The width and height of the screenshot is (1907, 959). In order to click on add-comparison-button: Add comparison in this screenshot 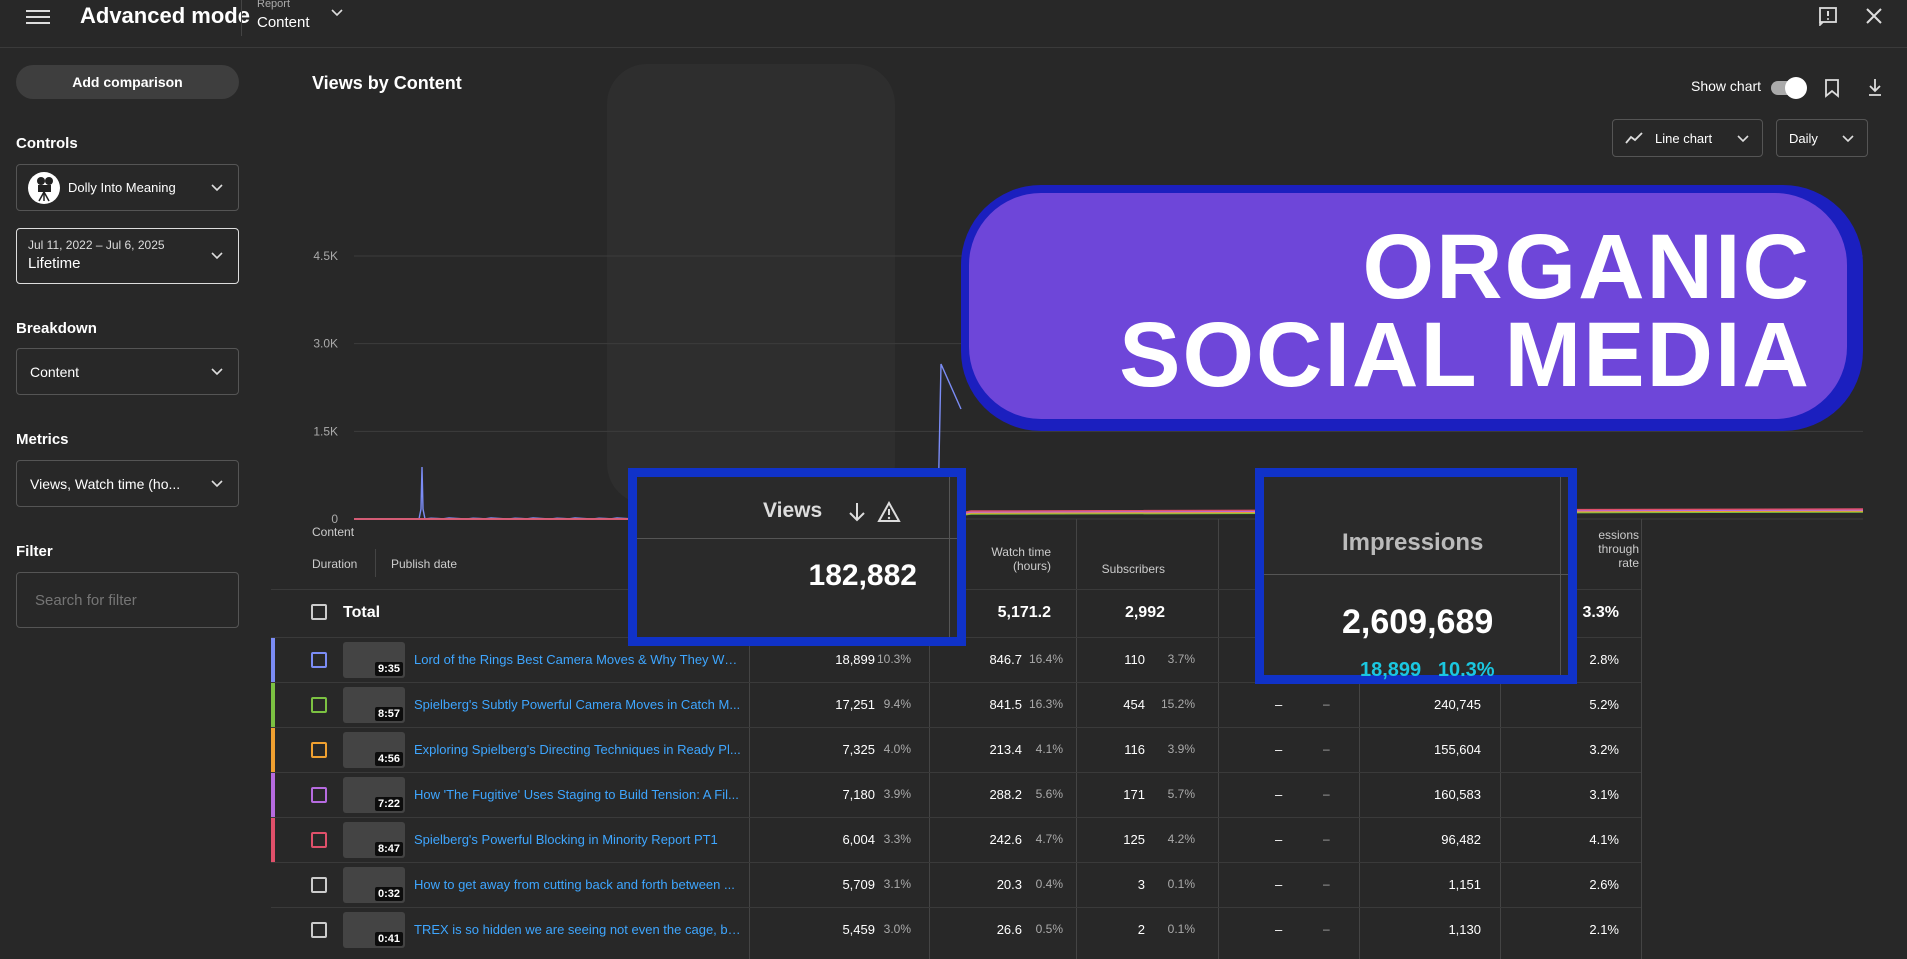, I will do `click(127, 82)`.